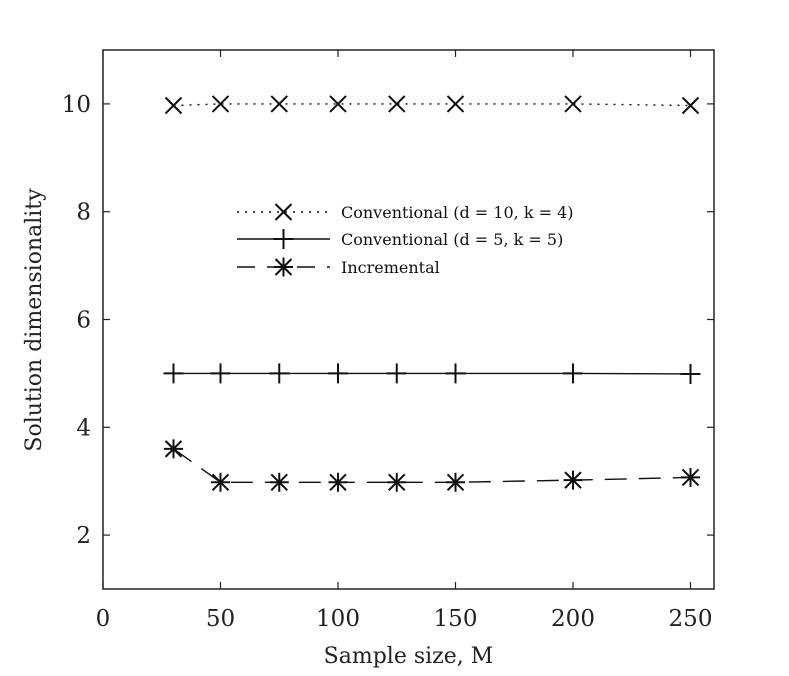 This screenshot has height=676, width=789. I want to click on legend-entry: Conventional (d = 10, k = 4), so click(405, 212).